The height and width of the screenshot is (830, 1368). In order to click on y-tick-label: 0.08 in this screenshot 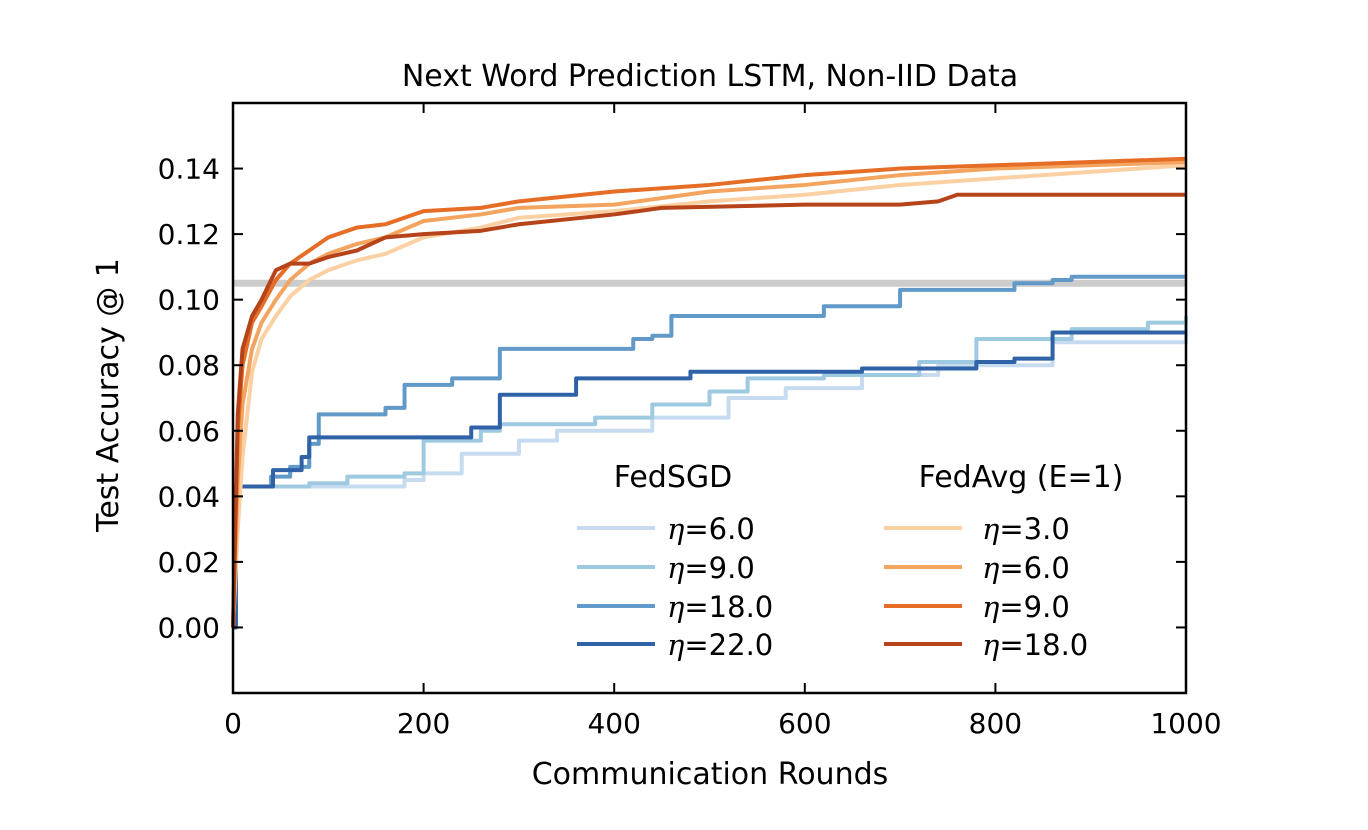, I will do `click(189, 365)`.